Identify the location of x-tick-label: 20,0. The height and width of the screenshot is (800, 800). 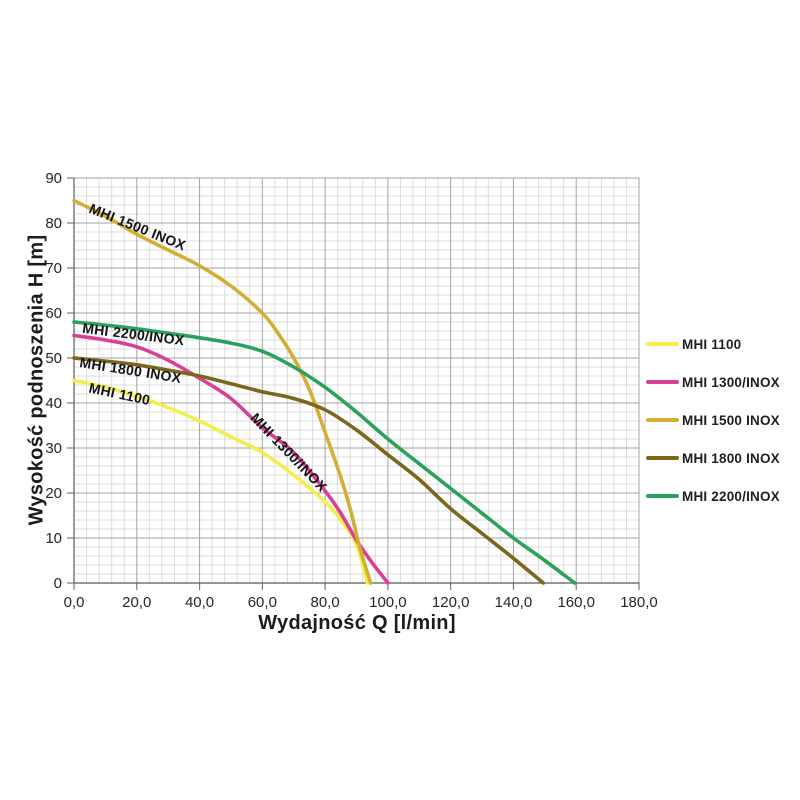
(136, 602).